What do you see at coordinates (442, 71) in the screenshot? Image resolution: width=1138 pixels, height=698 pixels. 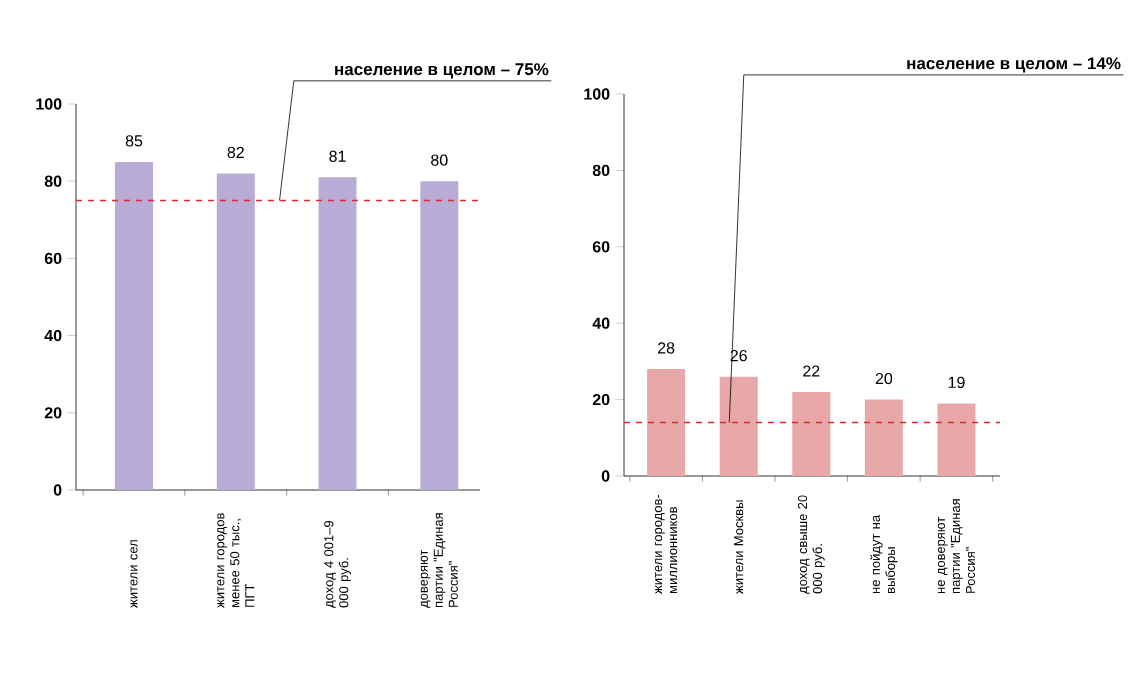 I see `ref-line-label: население в целом – 75%` at bounding box center [442, 71].